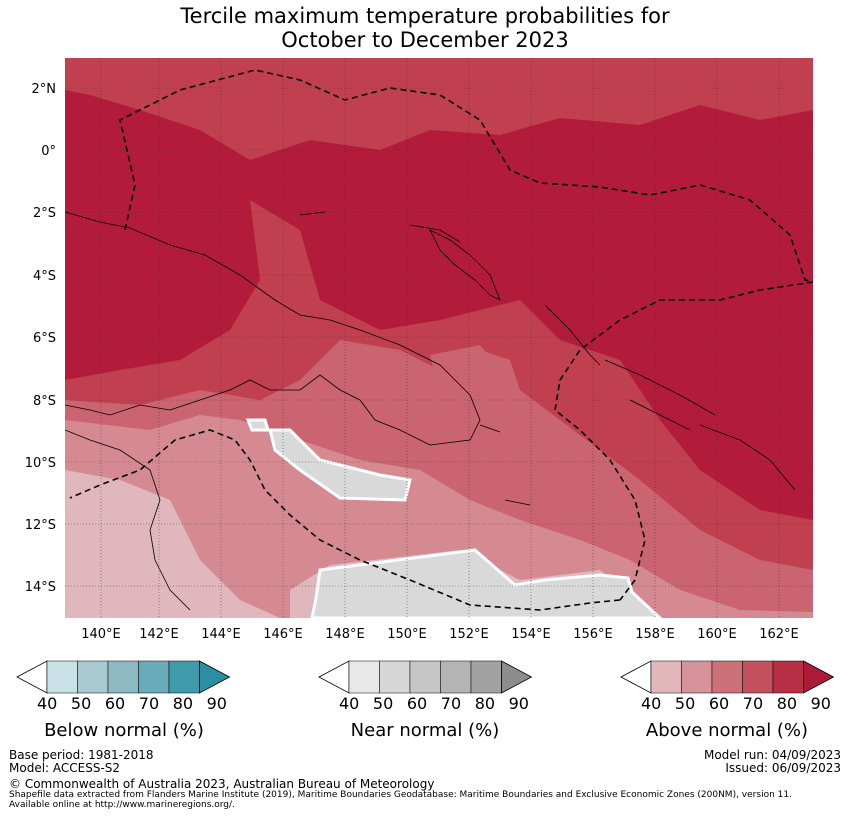  What do you see at coordinates (48, 151) in the screenshot?
I see `lat-label: 0°` at bounding box center [48, 151].